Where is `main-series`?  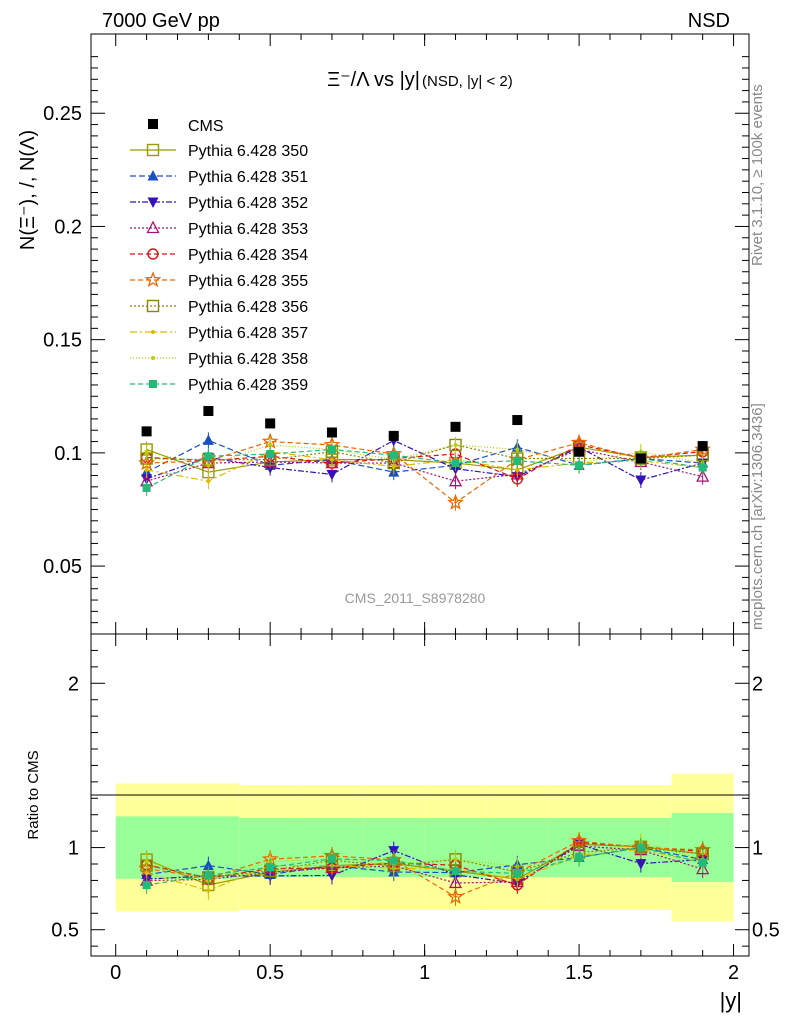 main-series is located at coordinates (425, 458).